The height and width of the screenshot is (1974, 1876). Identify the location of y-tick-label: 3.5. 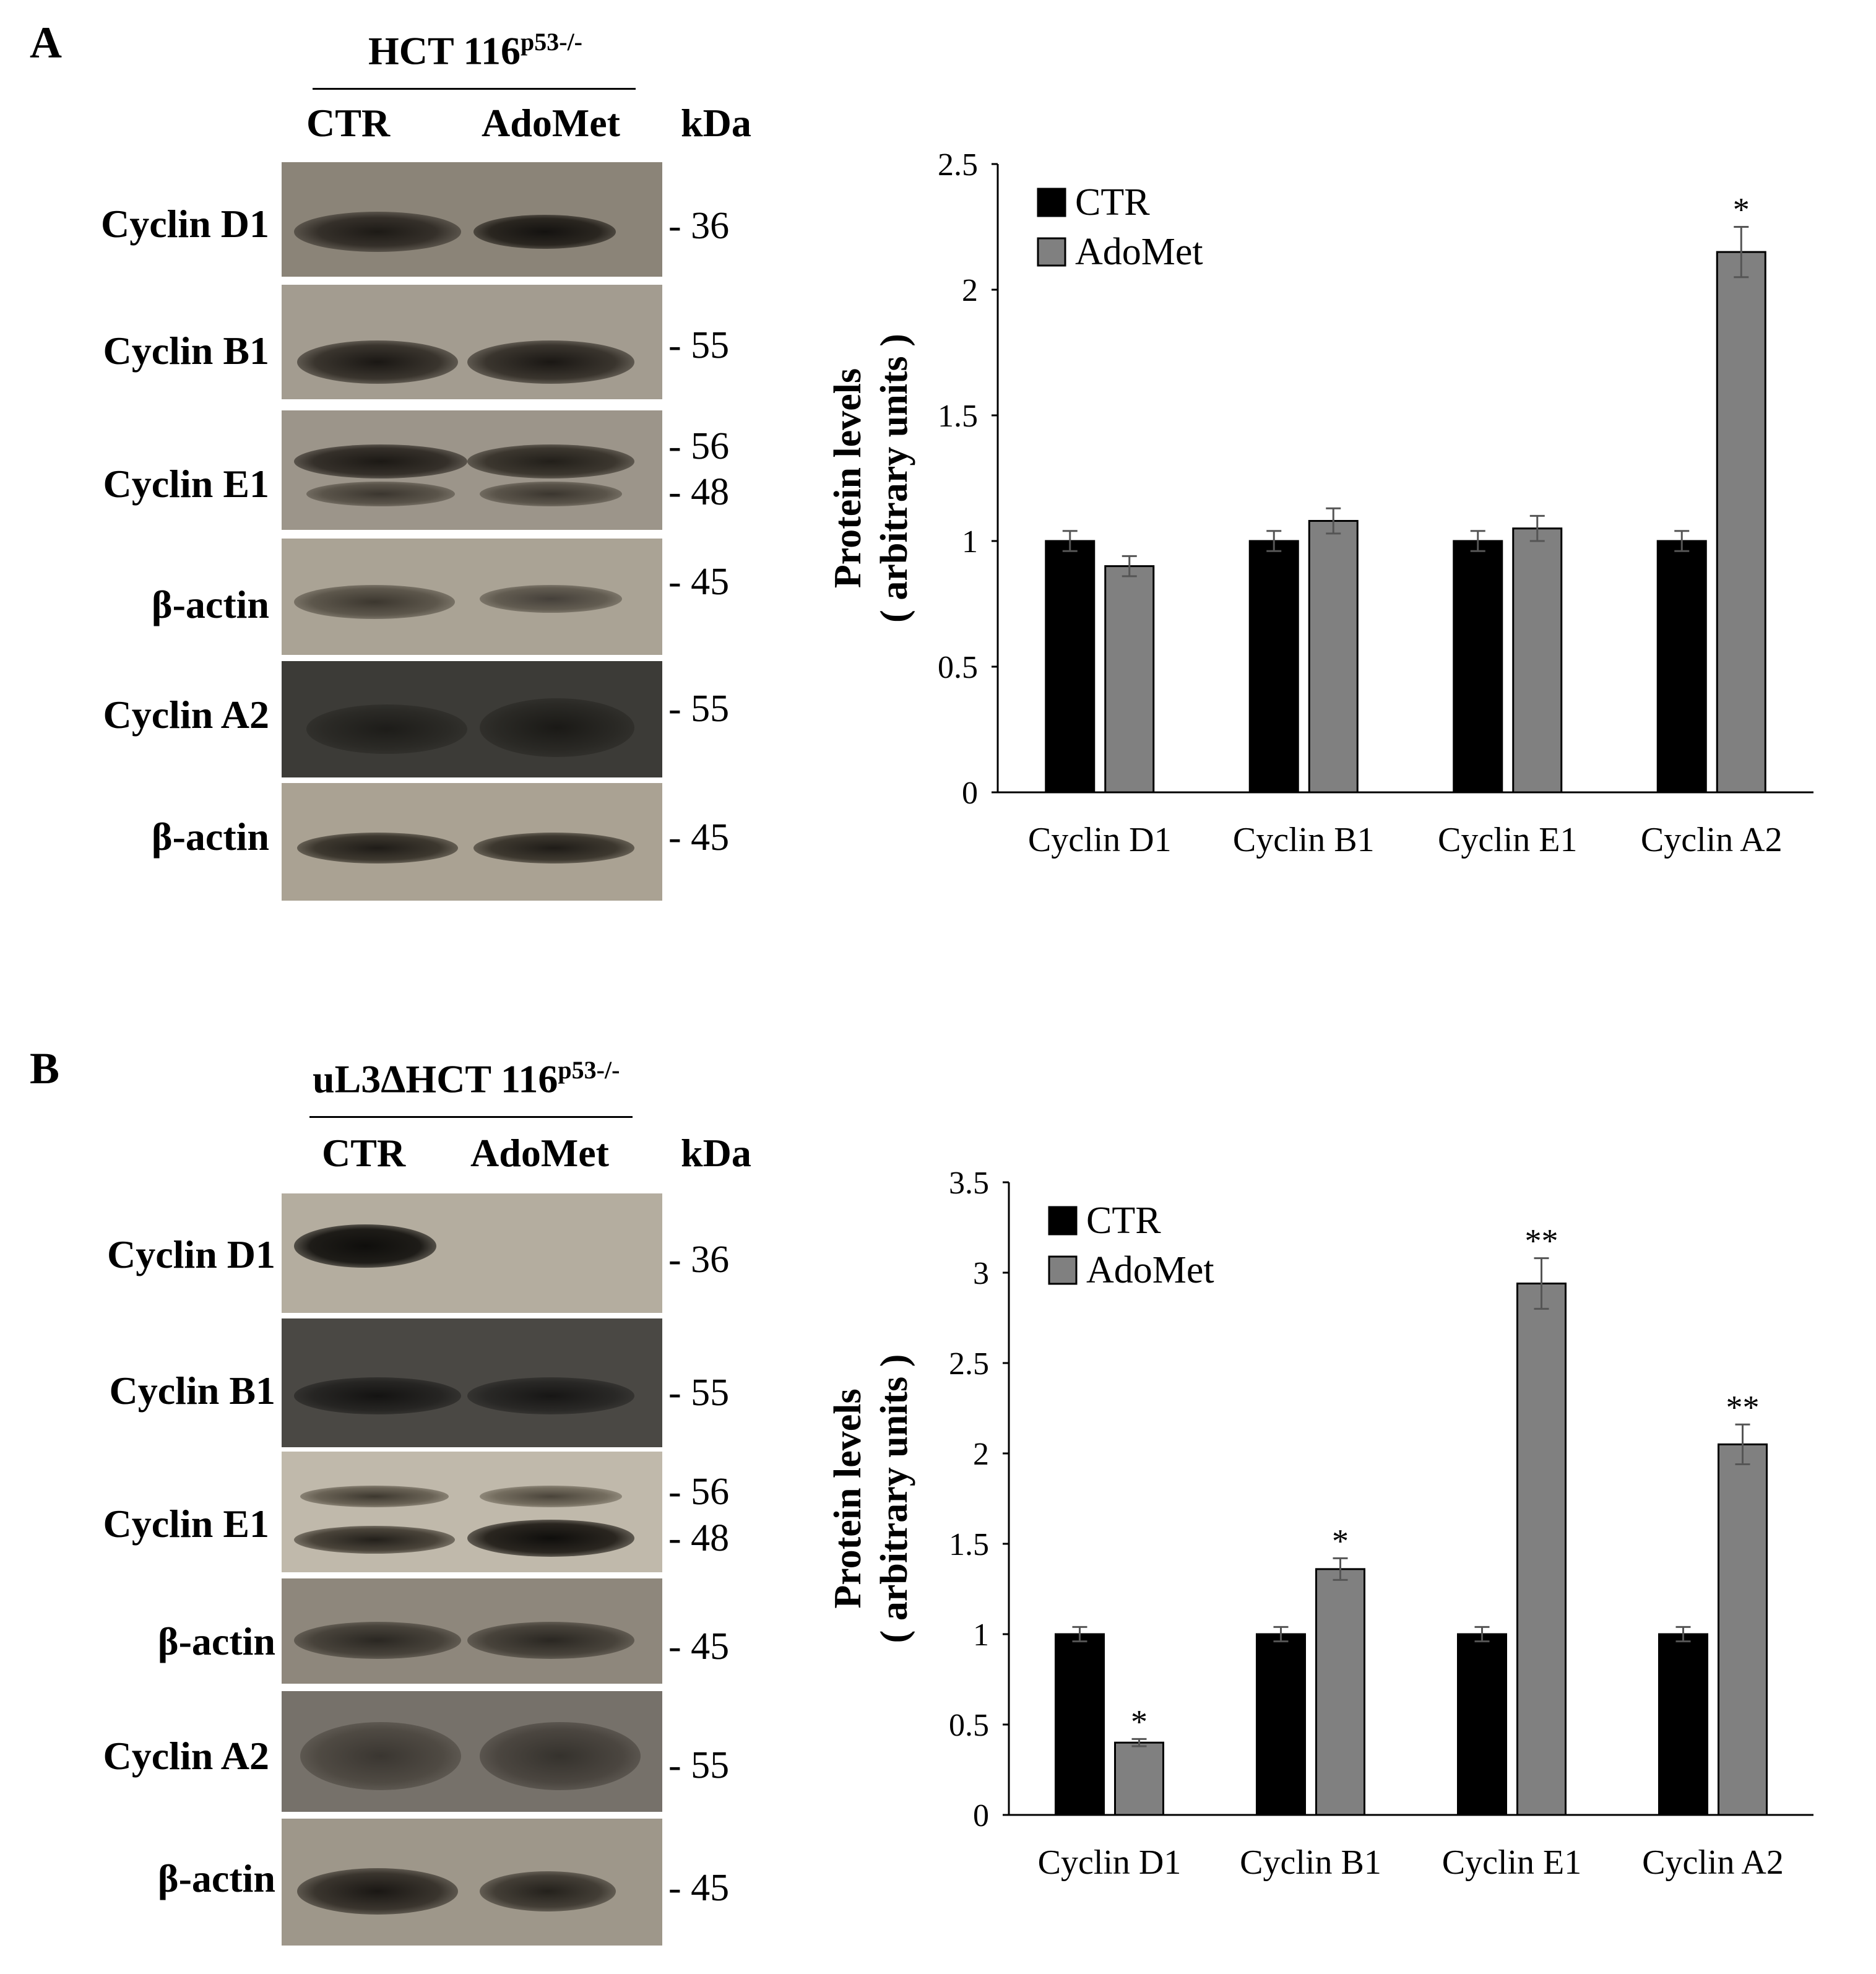
(969, 1184).